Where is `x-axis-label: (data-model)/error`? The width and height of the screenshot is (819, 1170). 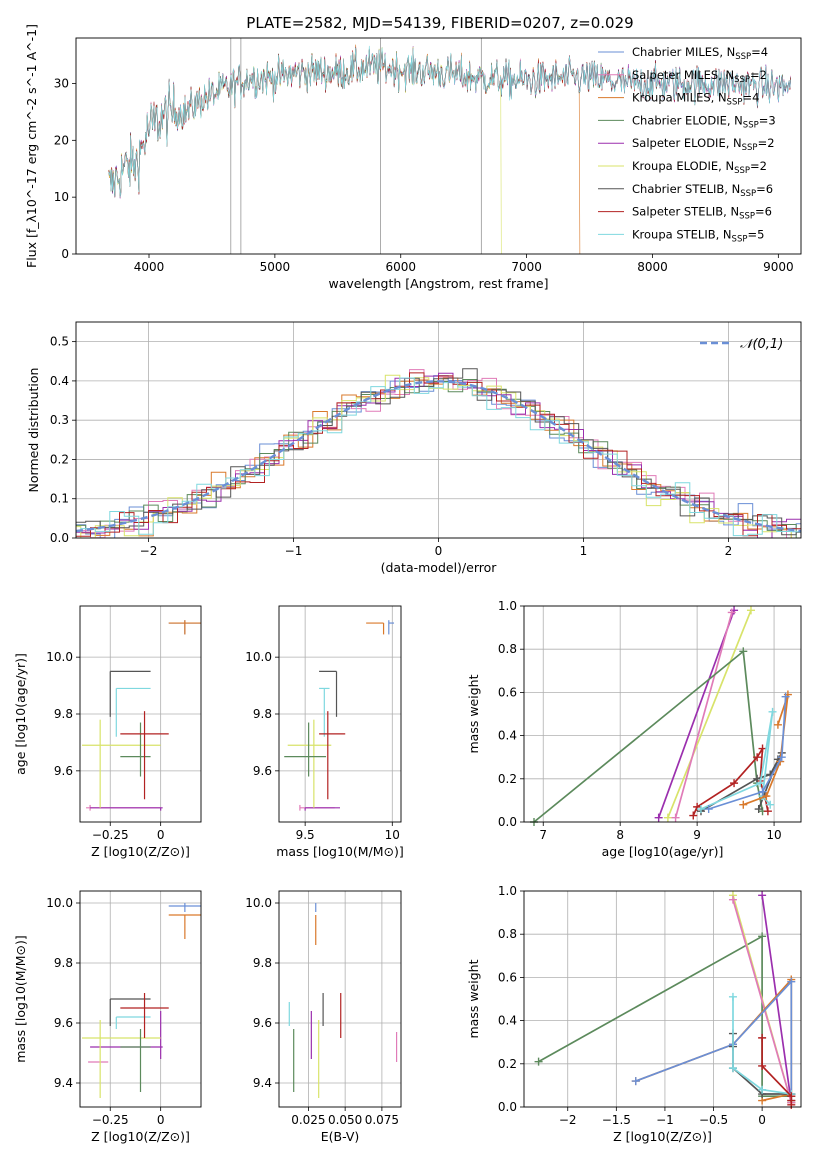
x-axis-label: (data-model)/error is located at coordinates (439, 567).